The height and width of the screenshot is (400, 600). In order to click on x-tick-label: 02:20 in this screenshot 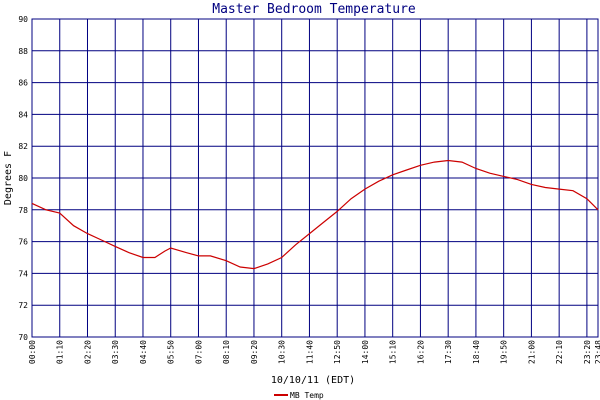, I will do `click(87, 352)`.